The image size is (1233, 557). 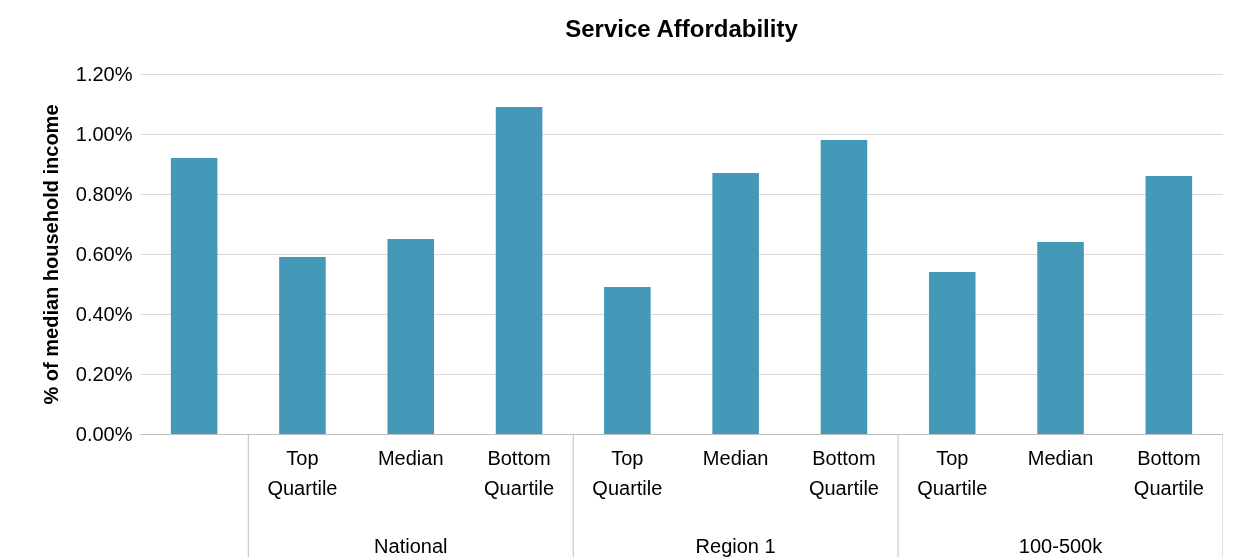 I want to click on y-tick-label: 0.40%, so click(x=104, y=313).